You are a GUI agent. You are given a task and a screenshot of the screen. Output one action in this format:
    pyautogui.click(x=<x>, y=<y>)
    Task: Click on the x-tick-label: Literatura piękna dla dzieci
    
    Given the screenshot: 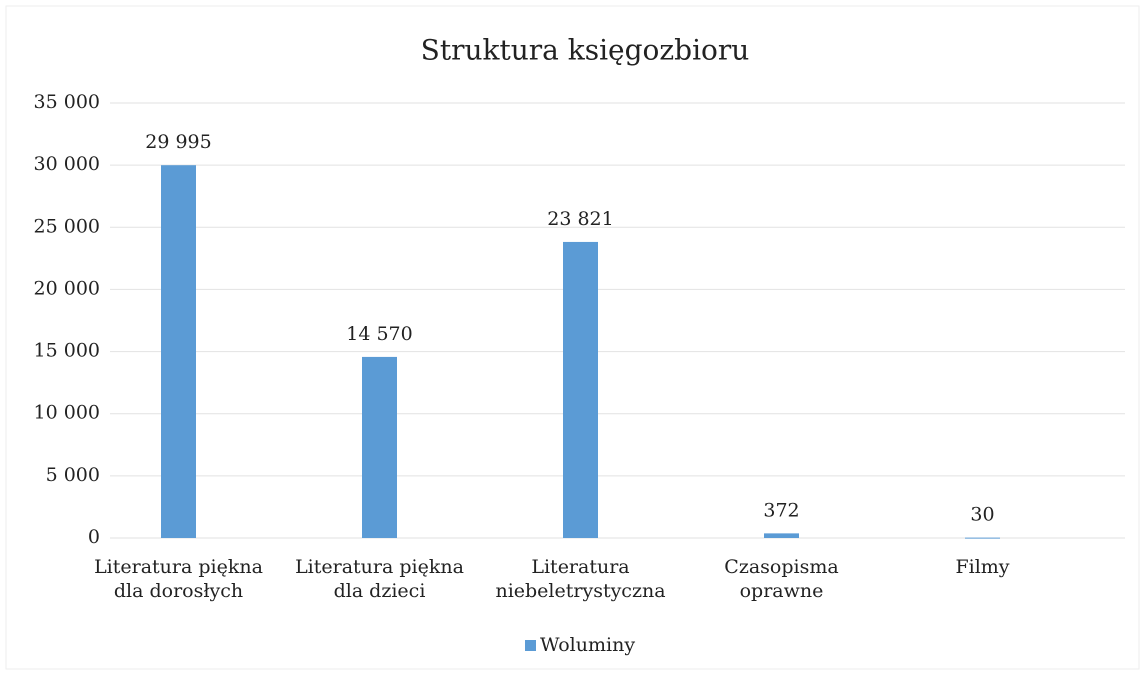 What is the action you would take?
    pyautogui.click(x=379, y=579)
    